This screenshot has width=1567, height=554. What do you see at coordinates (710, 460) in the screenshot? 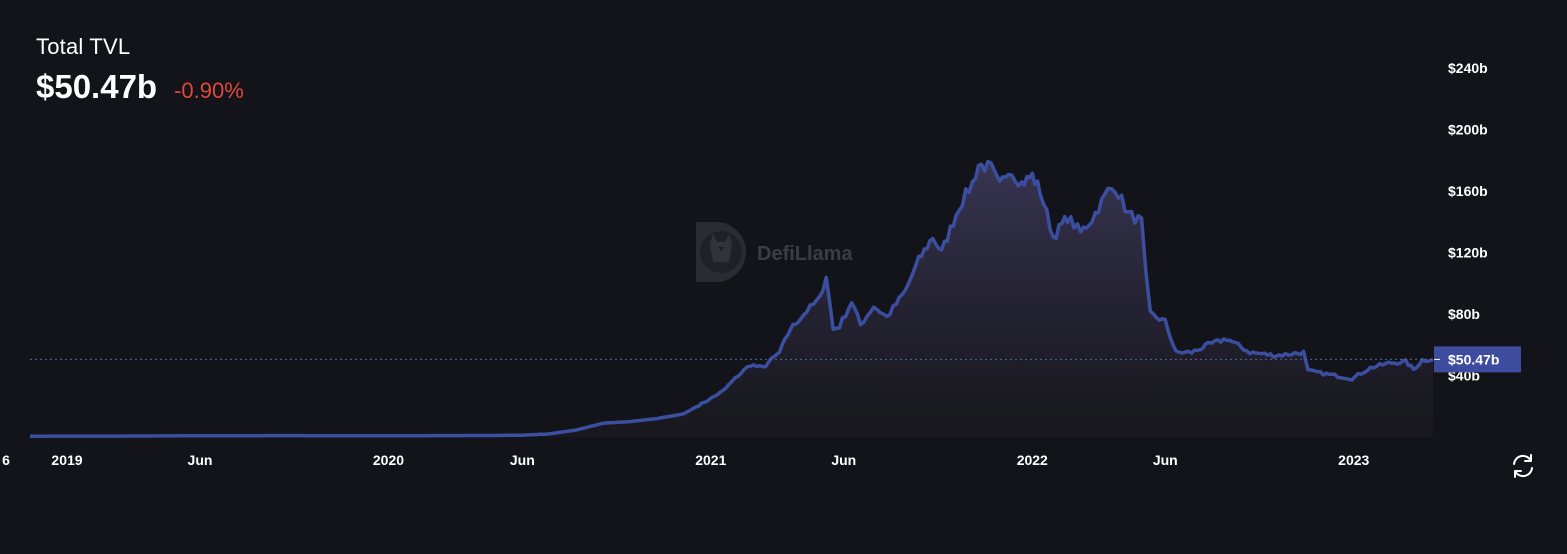
I see `x-tick-label: 2021` at bounding box center [710, 460].